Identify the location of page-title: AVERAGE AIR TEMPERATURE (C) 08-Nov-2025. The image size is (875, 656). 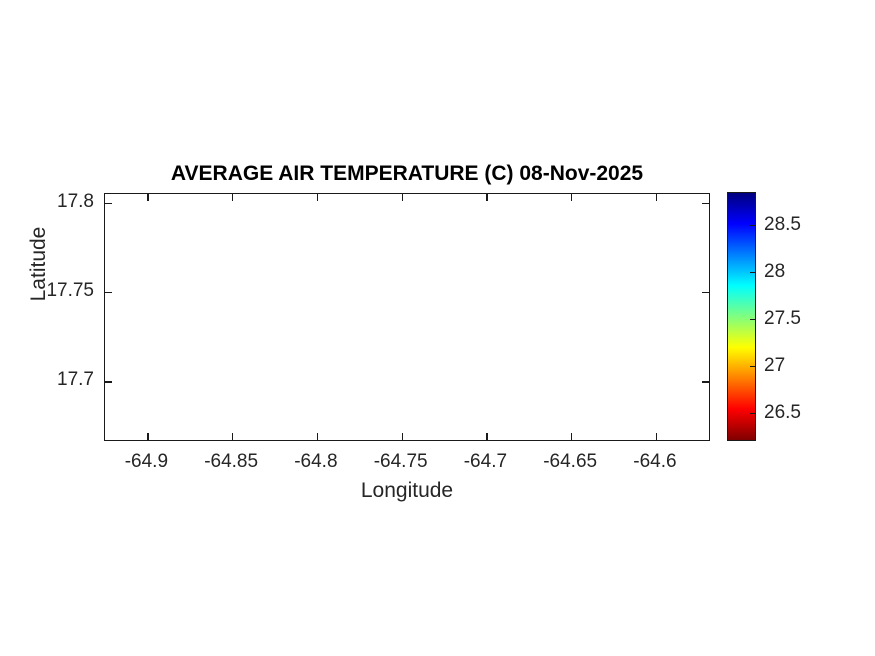
(407, 173).